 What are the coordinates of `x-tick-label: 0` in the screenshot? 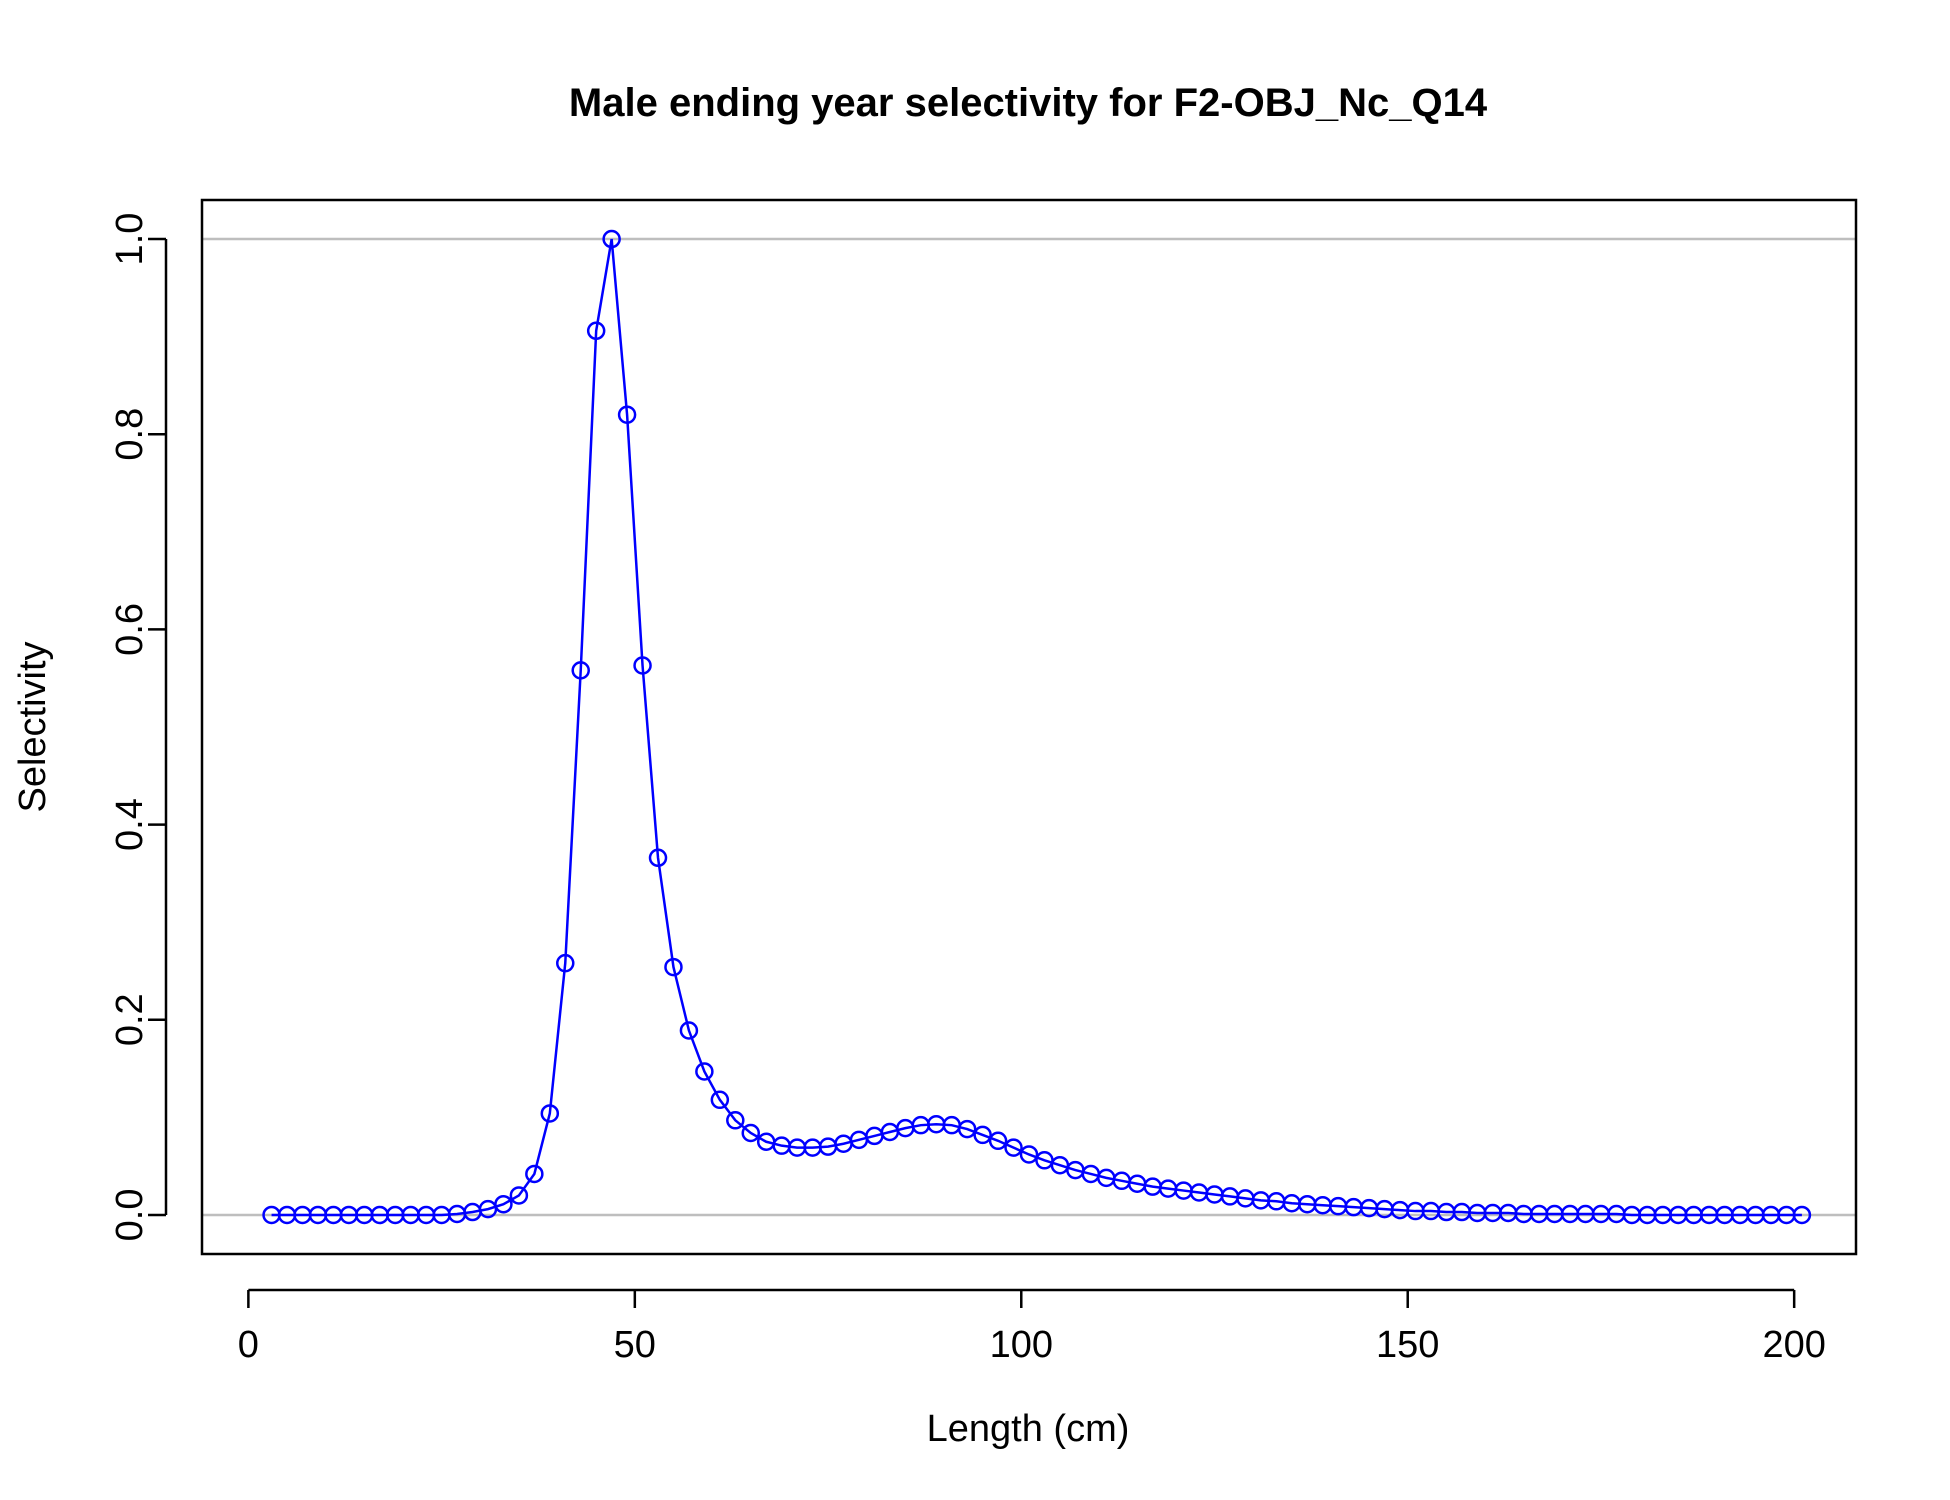 It's located at (248, 1345).